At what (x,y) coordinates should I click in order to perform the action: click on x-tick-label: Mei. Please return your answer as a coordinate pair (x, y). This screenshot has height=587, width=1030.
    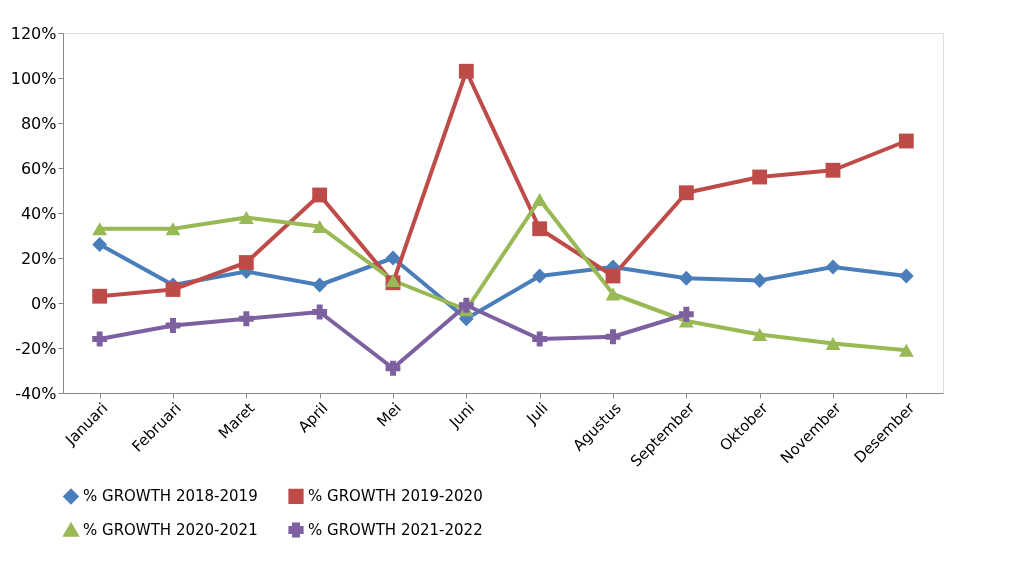
    Looking at the image, I should click on (389, 415).